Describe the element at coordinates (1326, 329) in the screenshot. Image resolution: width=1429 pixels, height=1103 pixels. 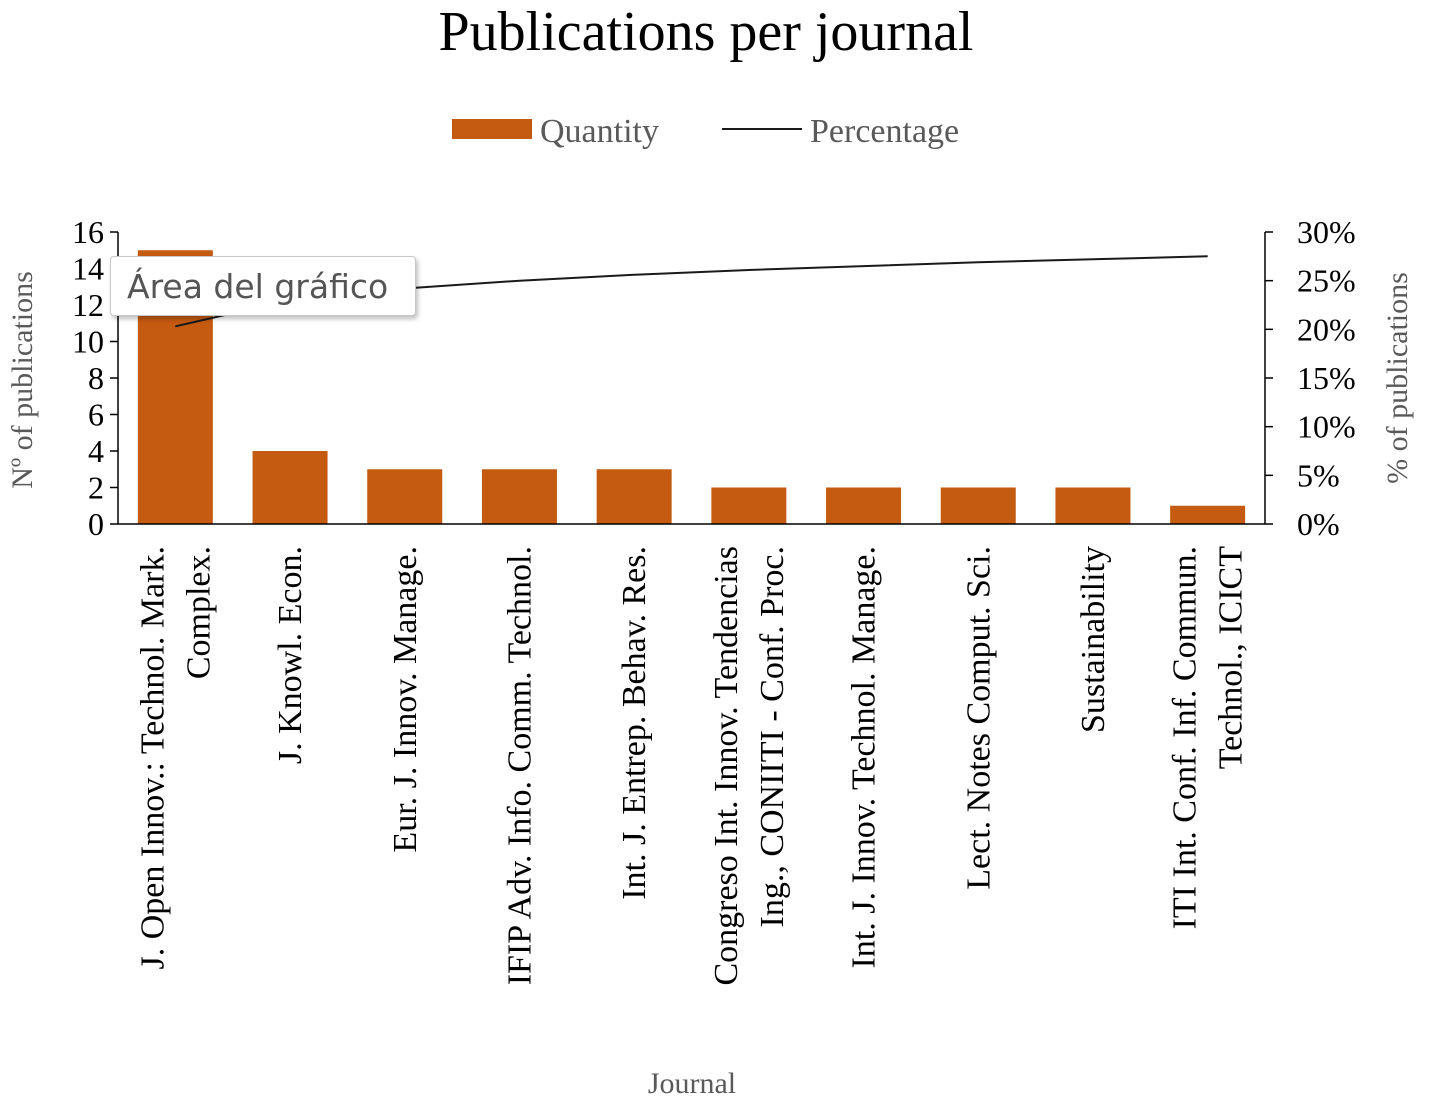
I see `y2-tick-label: 20%` at that location.